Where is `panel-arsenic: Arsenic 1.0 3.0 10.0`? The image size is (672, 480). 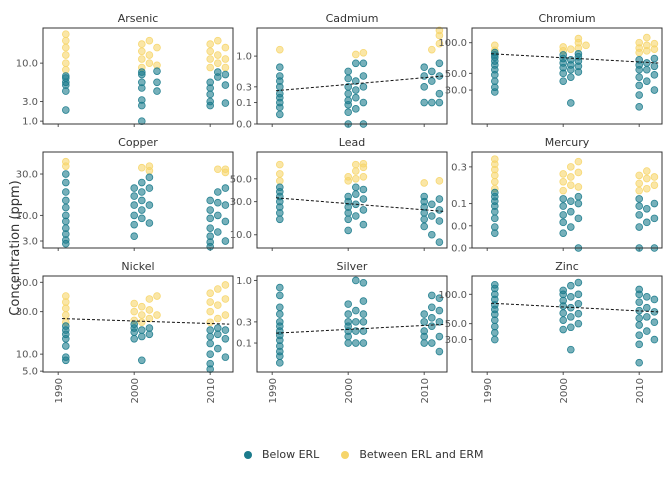 panel-arsenic: Arsenic 1.0 3.0 10.0 is located at coordinates (125, 70).